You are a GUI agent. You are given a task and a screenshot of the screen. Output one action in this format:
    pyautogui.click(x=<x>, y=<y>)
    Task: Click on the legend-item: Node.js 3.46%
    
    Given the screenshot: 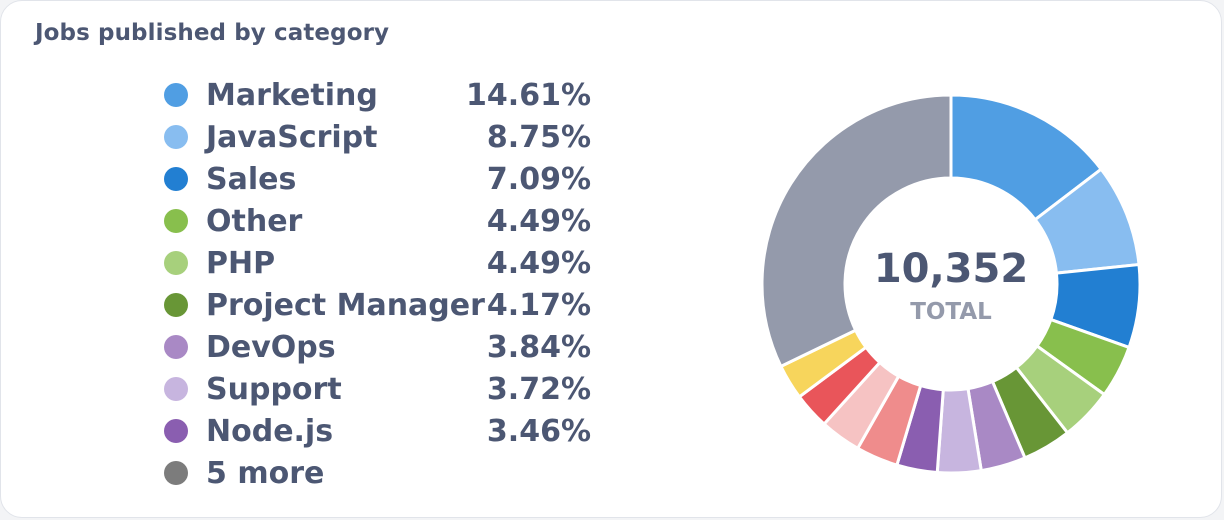 What is the action you would take?
    pyautogui.click(x=376, y=431)
    